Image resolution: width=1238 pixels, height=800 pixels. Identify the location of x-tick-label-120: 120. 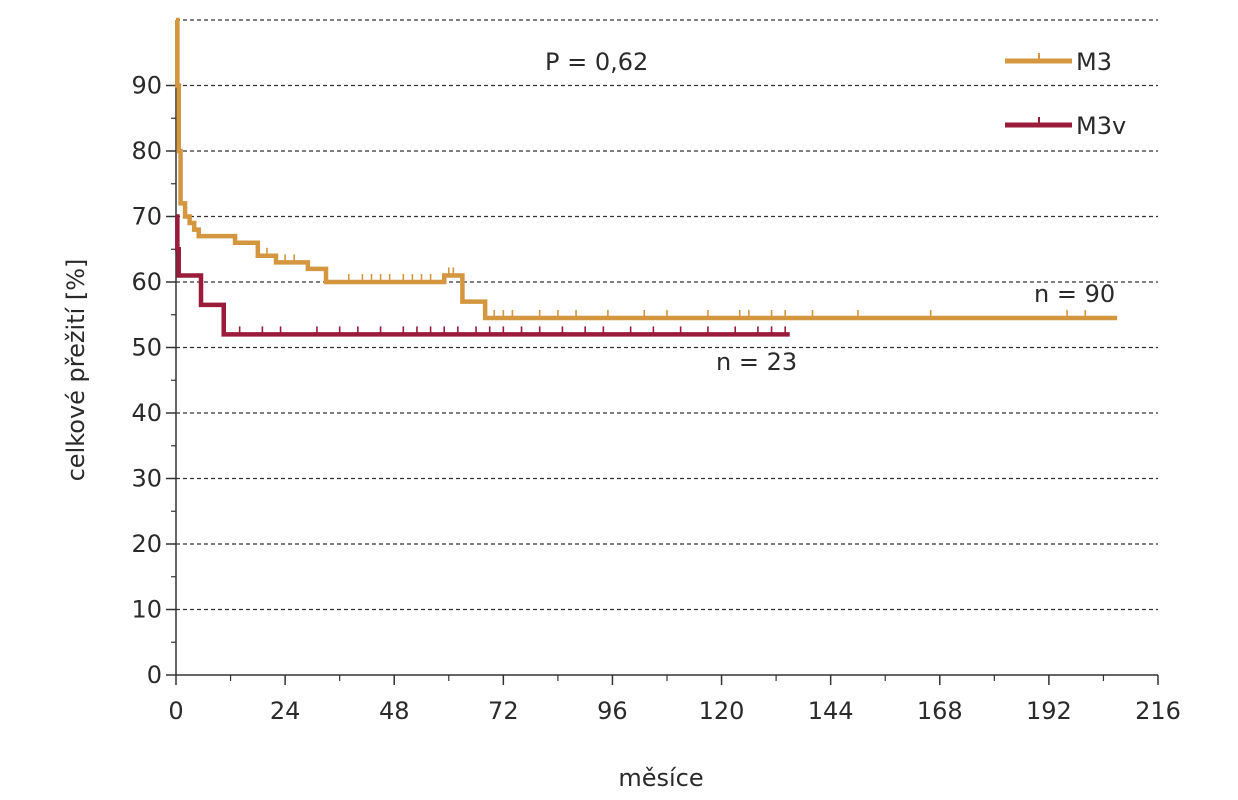
(722, 711).